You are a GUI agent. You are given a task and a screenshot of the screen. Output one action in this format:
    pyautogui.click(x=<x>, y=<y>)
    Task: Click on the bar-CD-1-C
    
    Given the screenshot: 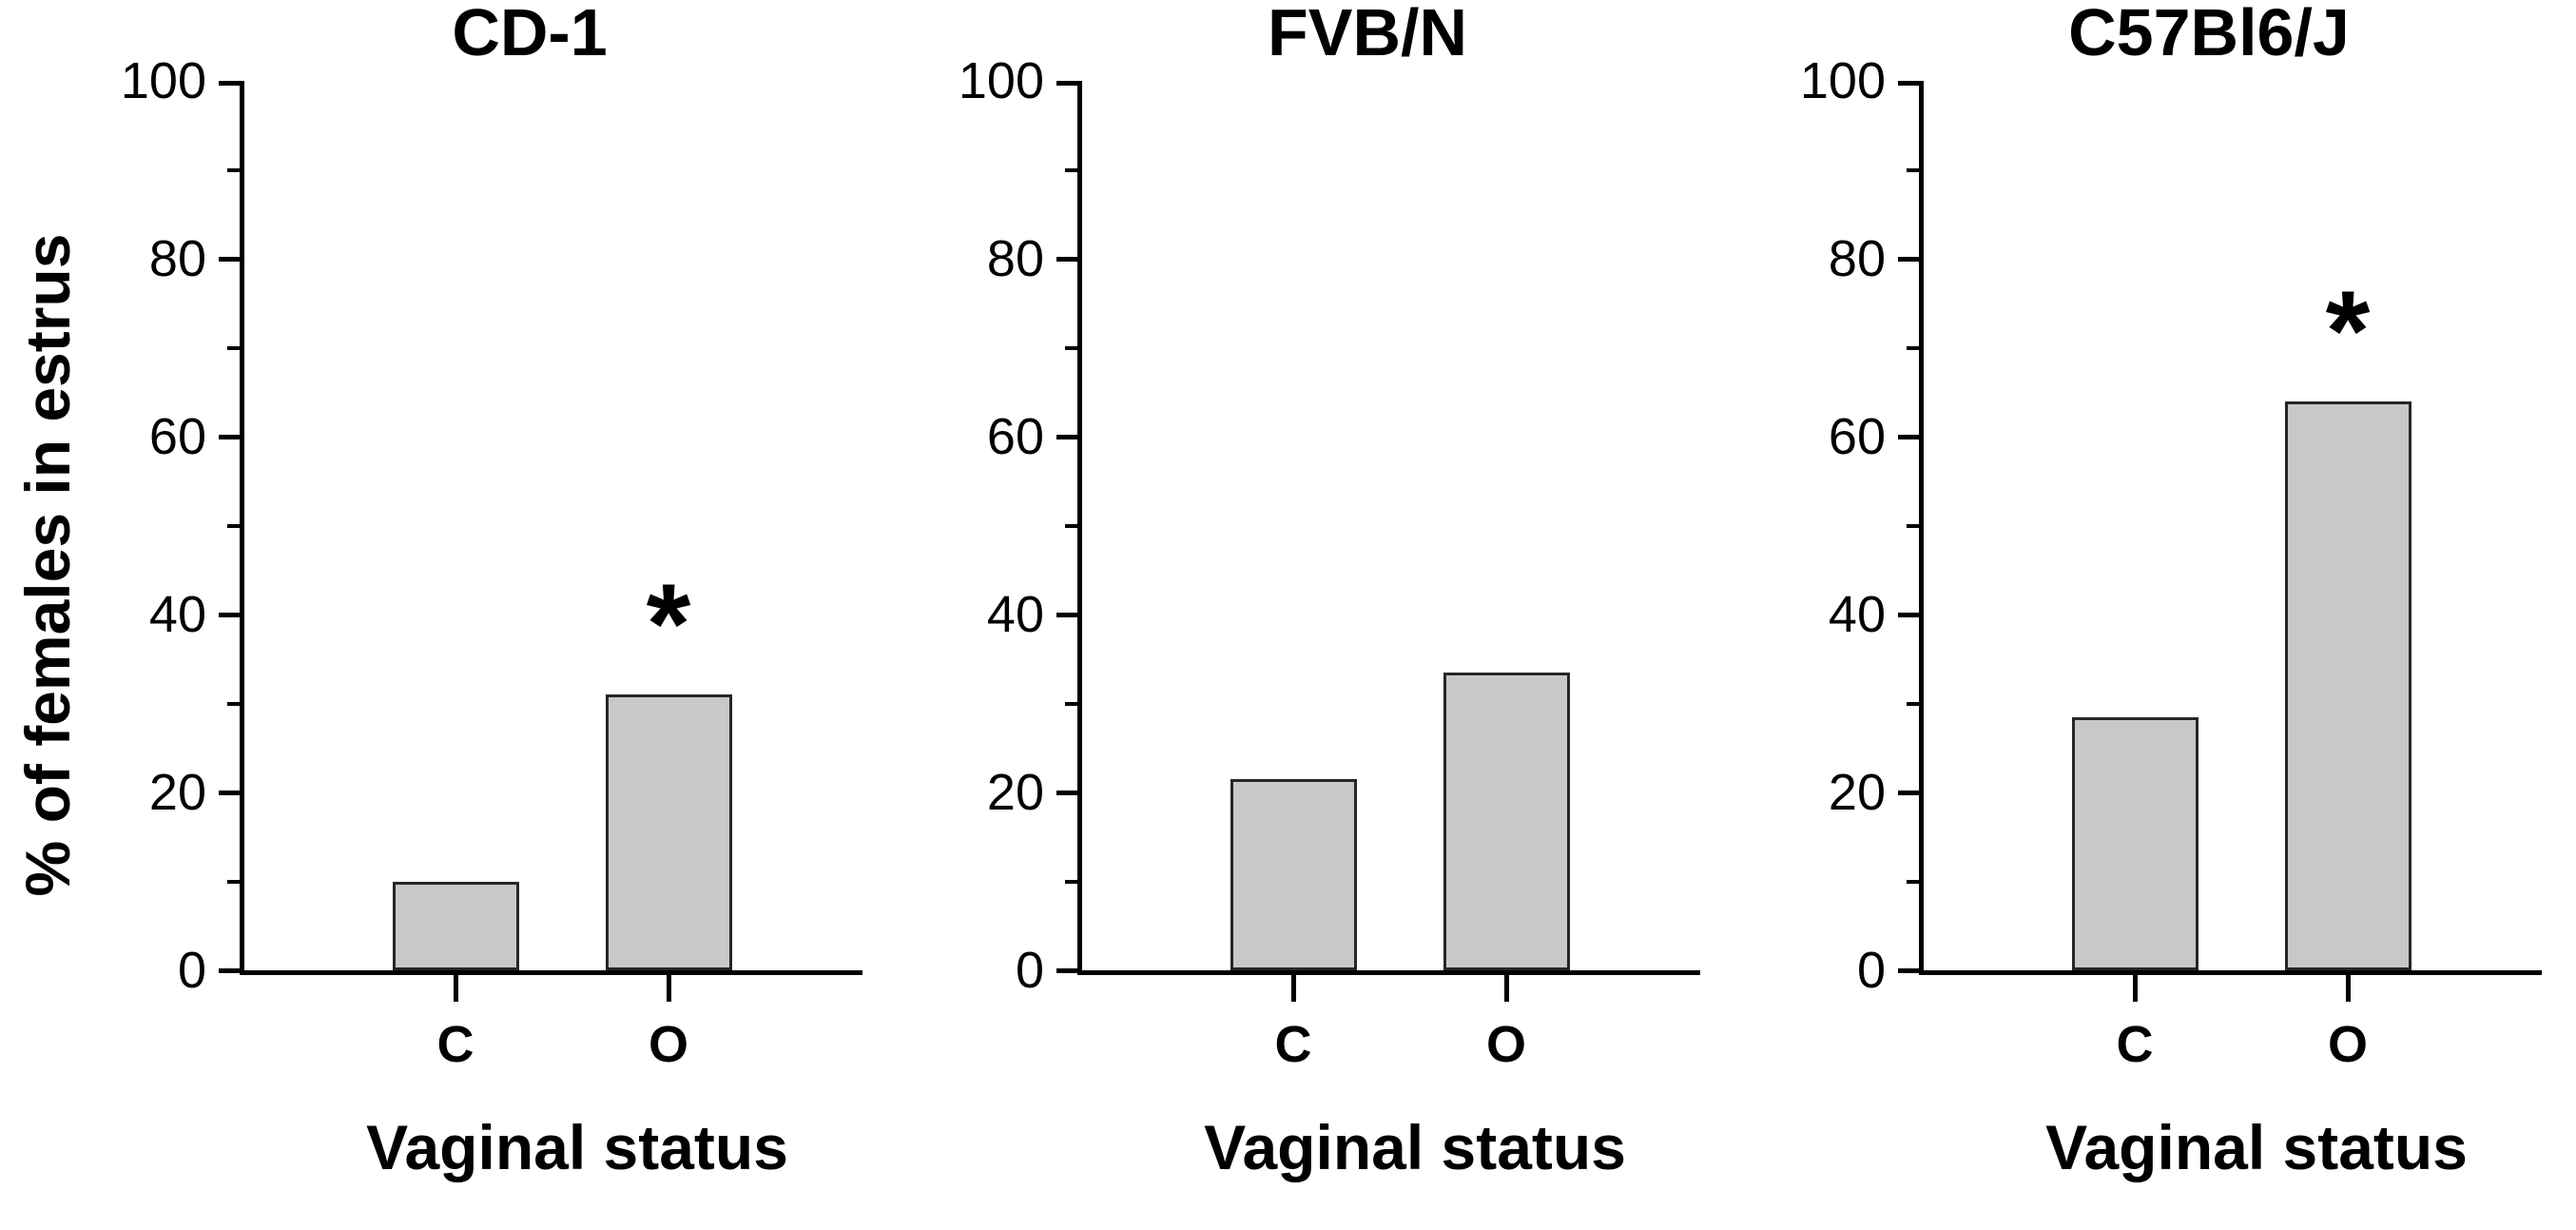 What is the action you would take?
    pyautogui.click(x=455, y=926)
    